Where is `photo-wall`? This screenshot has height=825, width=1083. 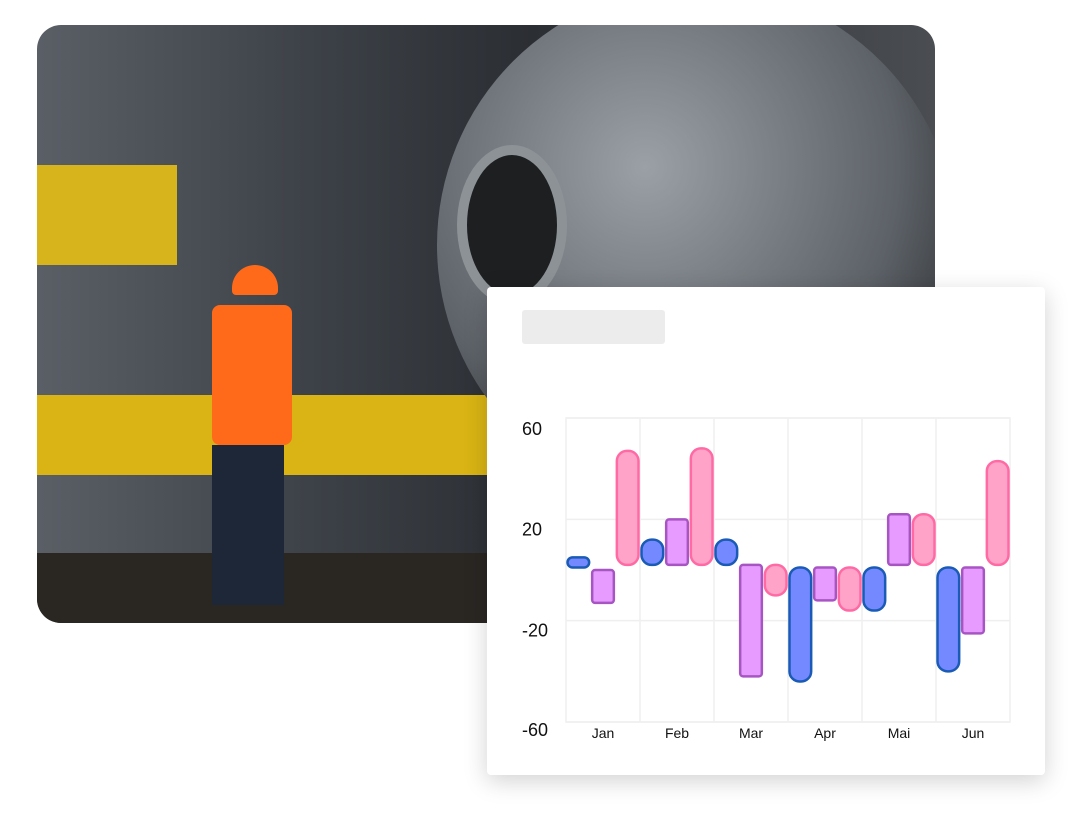 photo-wall is located at coordinates (107, 215).